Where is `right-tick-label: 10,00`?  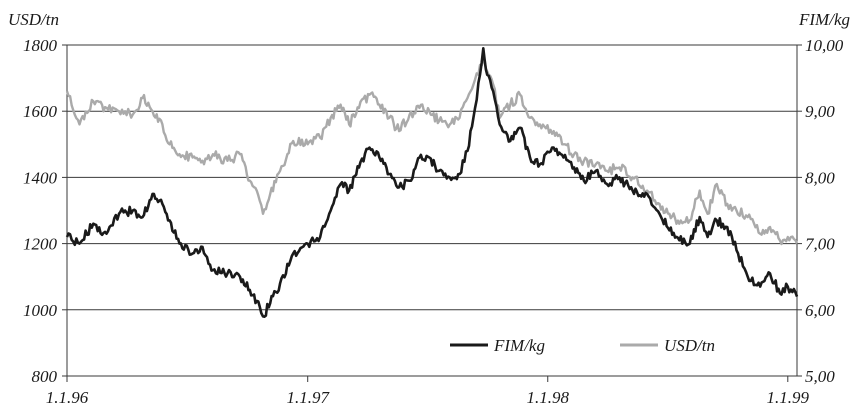
right-tick-label: 10,00 is located at coordinates (824, 45).